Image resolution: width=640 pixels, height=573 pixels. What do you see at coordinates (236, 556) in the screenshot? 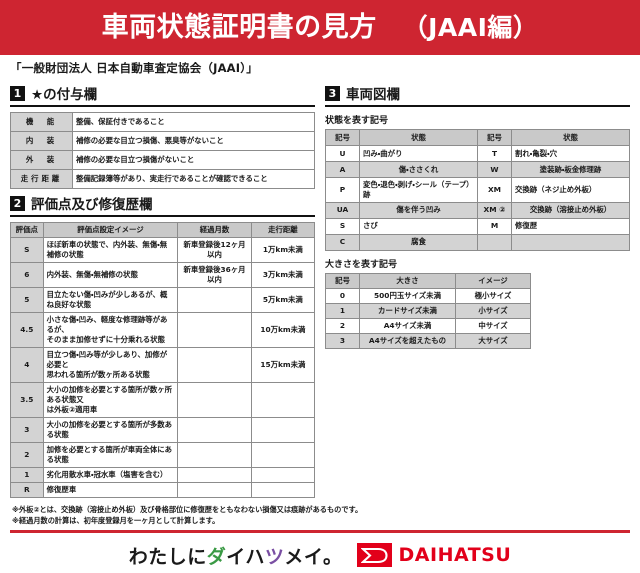
I see `slogan-part: イ` at bounding box center [236, 556].